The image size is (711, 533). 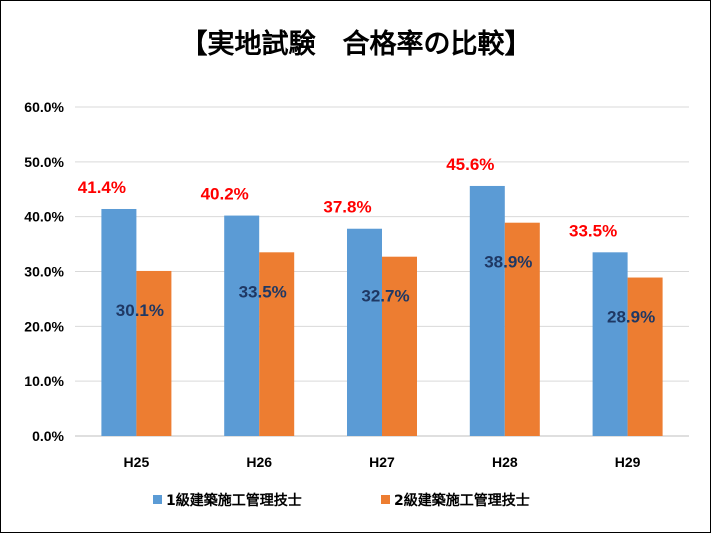 What do you see at coordinates (234, 500) in the screenshot?
I see `legend-label-series-1: 1級建築施工管理技士` at bounding box center [234, 500].